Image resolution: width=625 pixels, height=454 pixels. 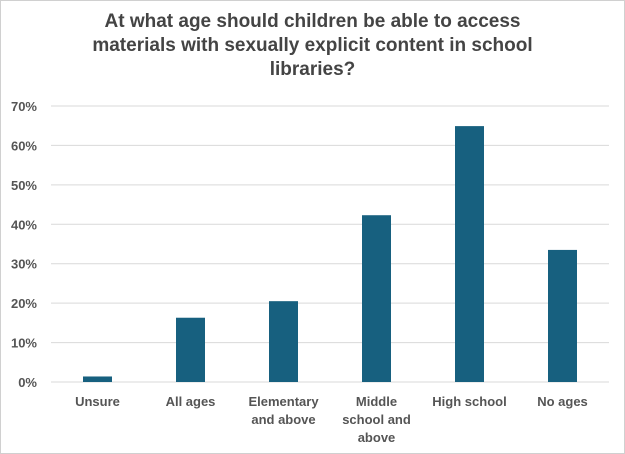 I want to click on y-tick-label: 10%, so click(x=24, y=343).